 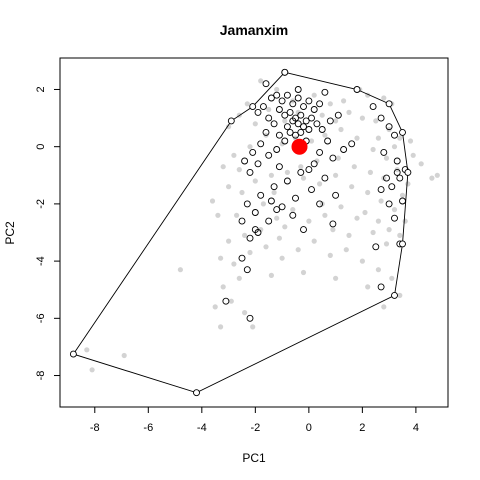 What do you see at coordinates (41, 261) in the screenshot?
I see `y-tick-label-2: -4` at bounding box center [41, 261].